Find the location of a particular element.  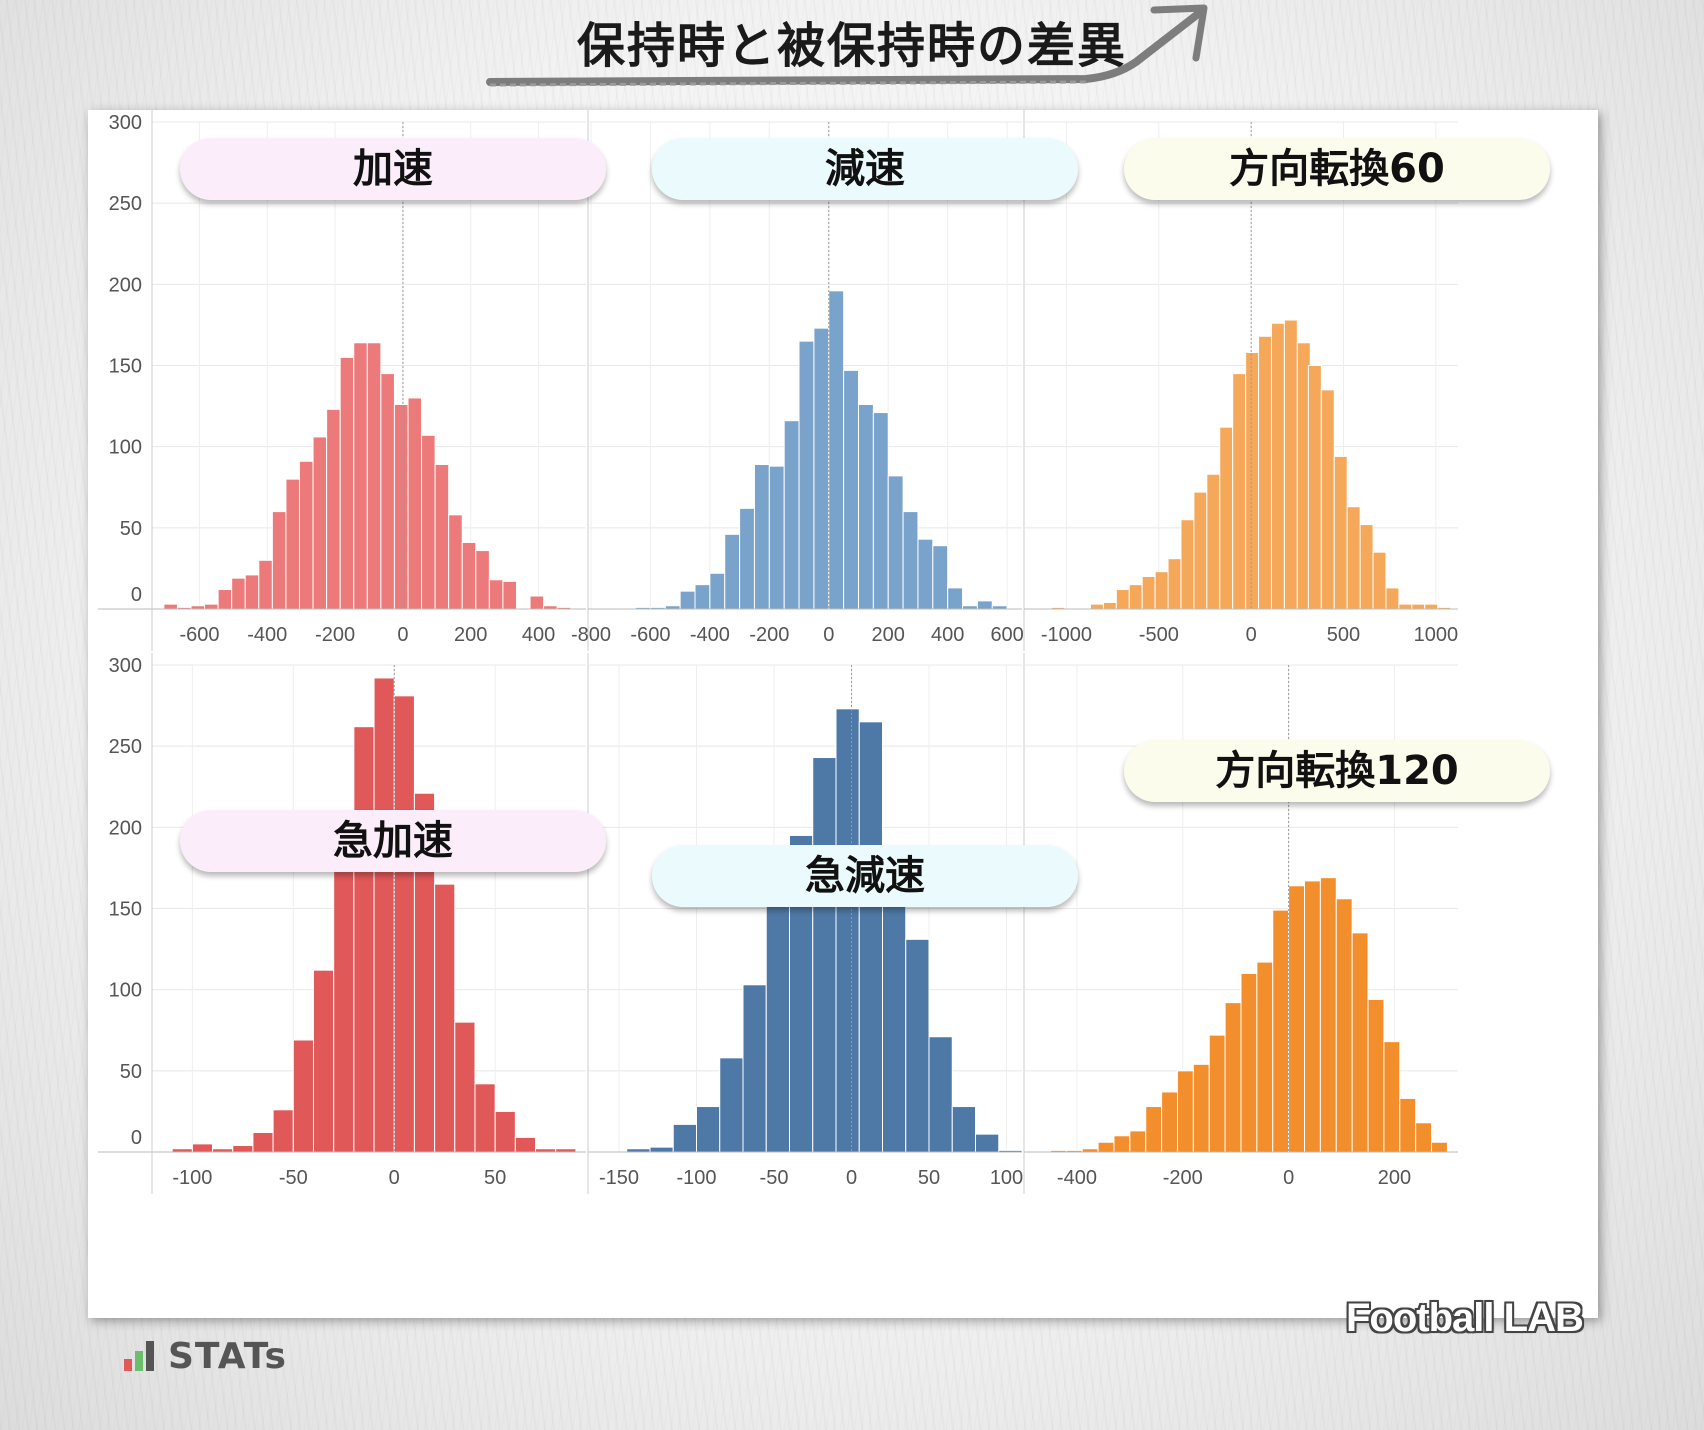

page-title: 保持時と被保持時の差異 is located at coordinates (851, 46).